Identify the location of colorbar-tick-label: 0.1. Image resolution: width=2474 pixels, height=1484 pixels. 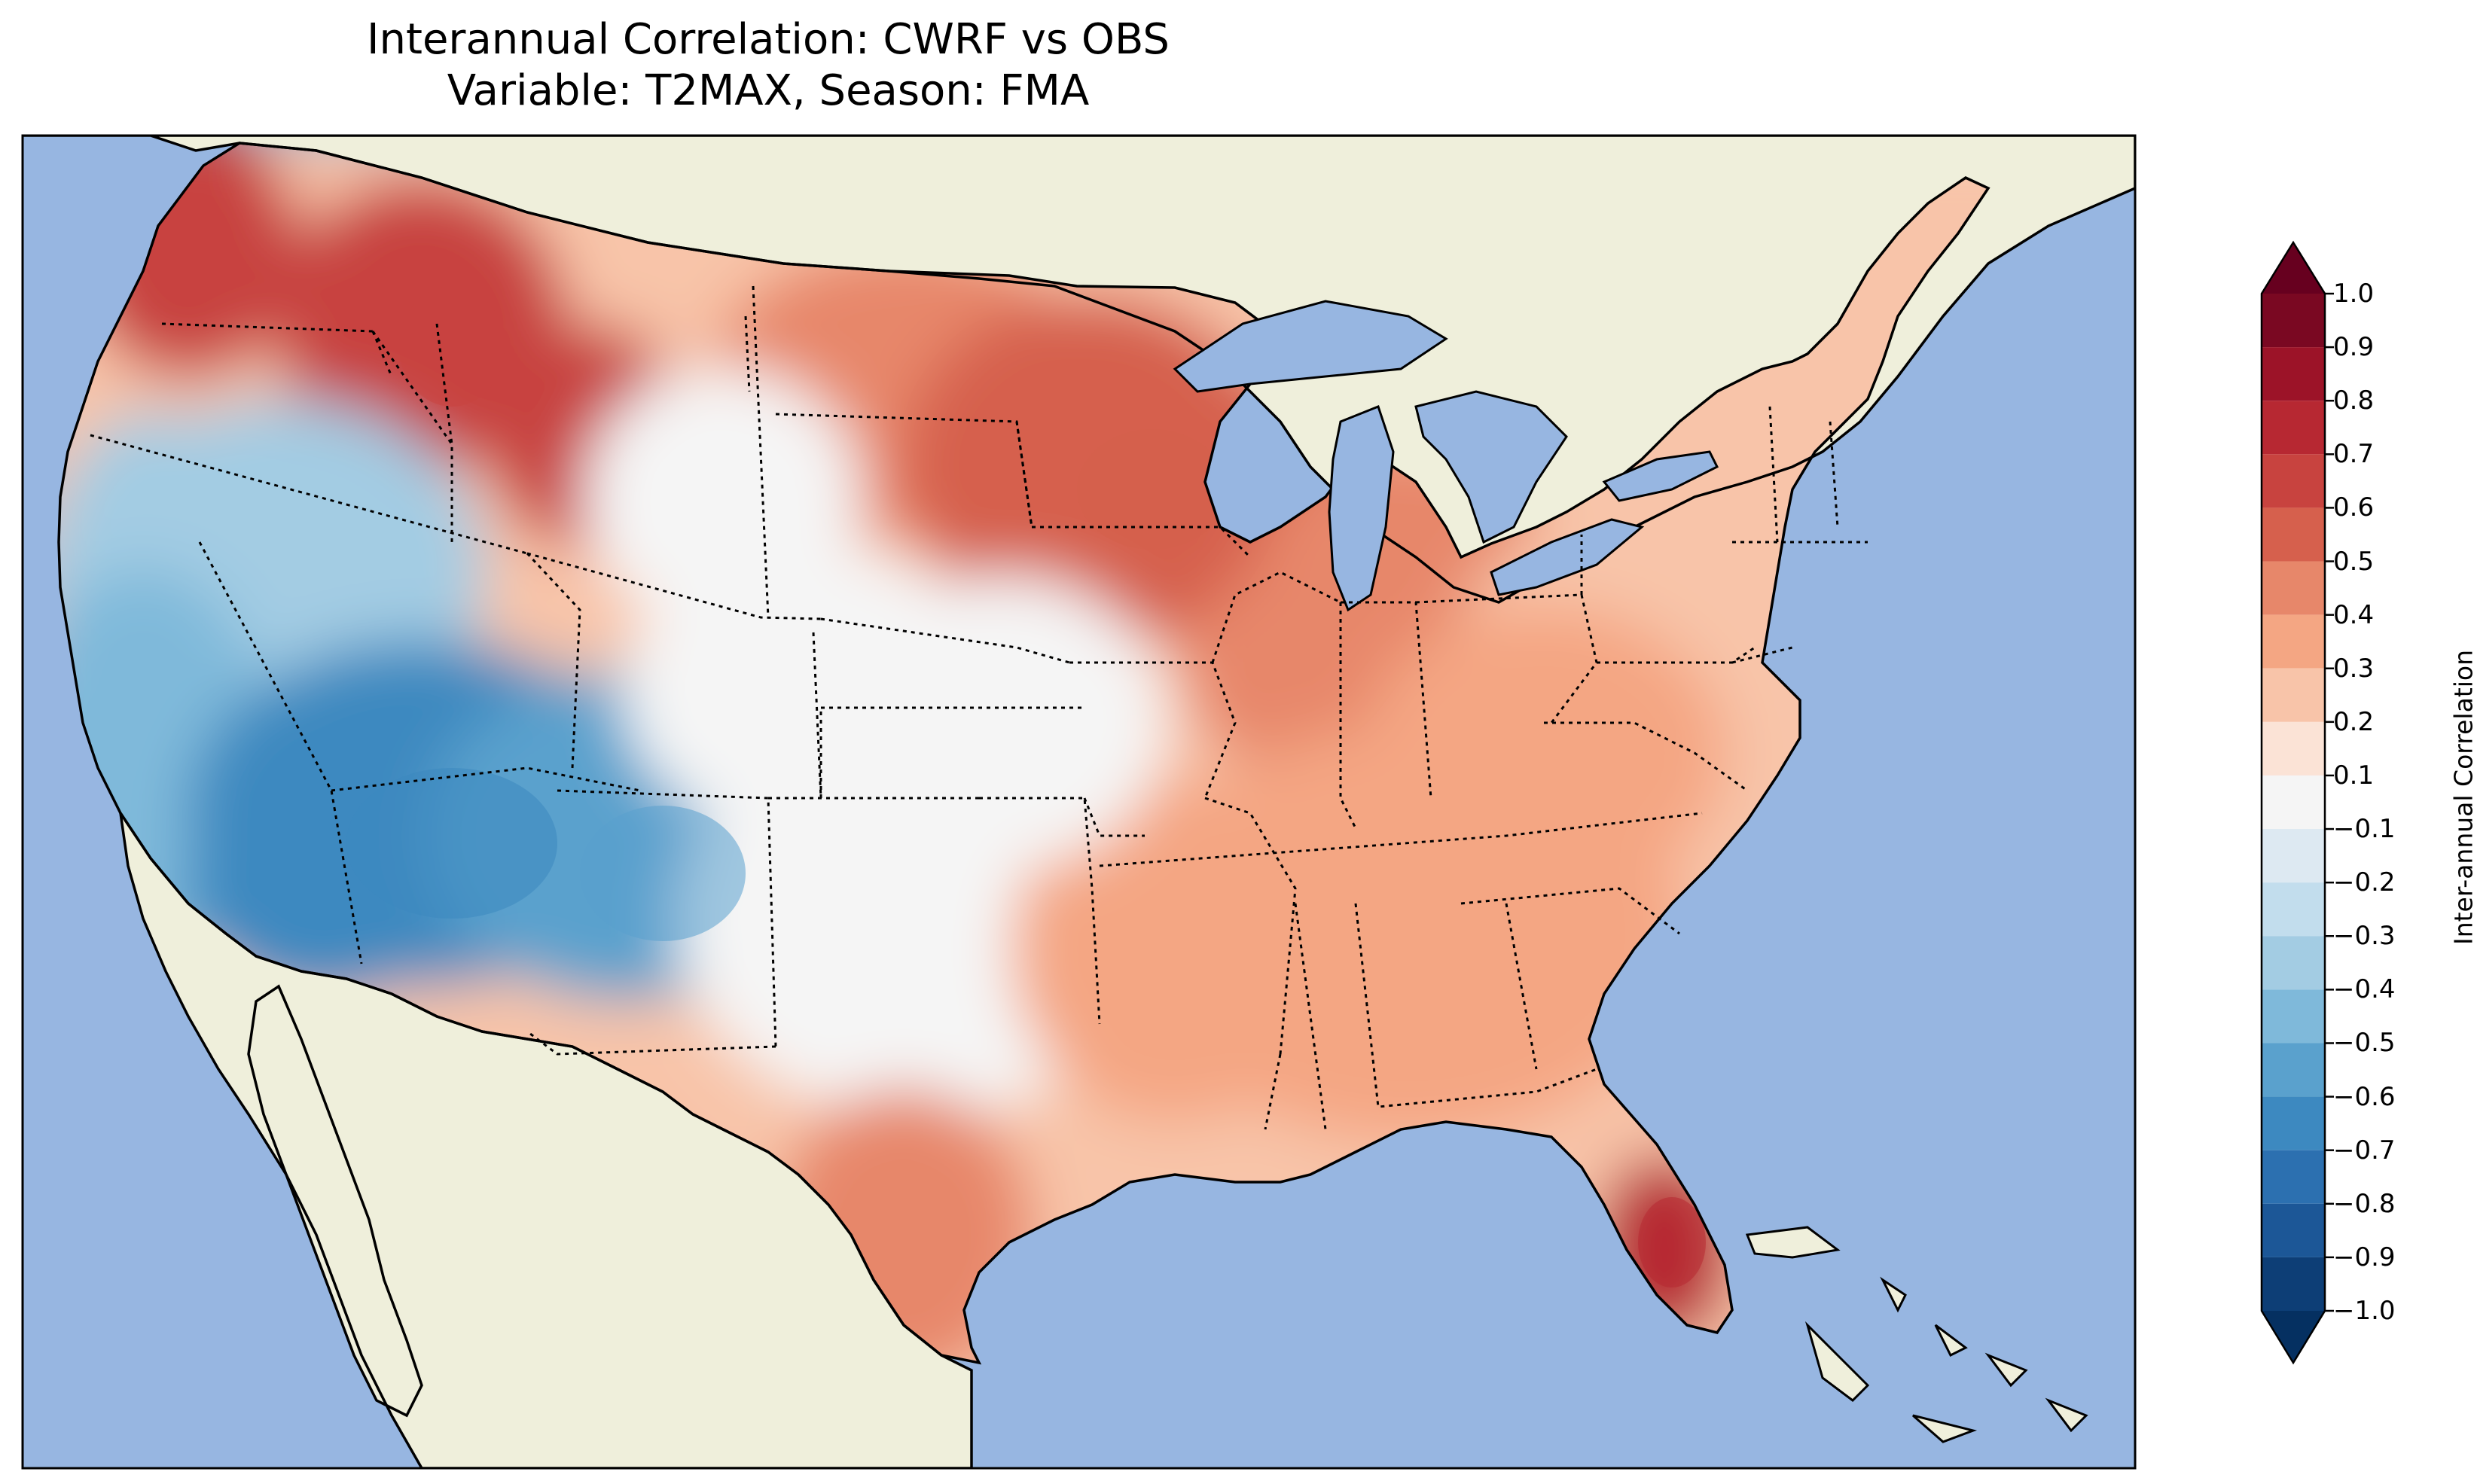
(2354, 775).